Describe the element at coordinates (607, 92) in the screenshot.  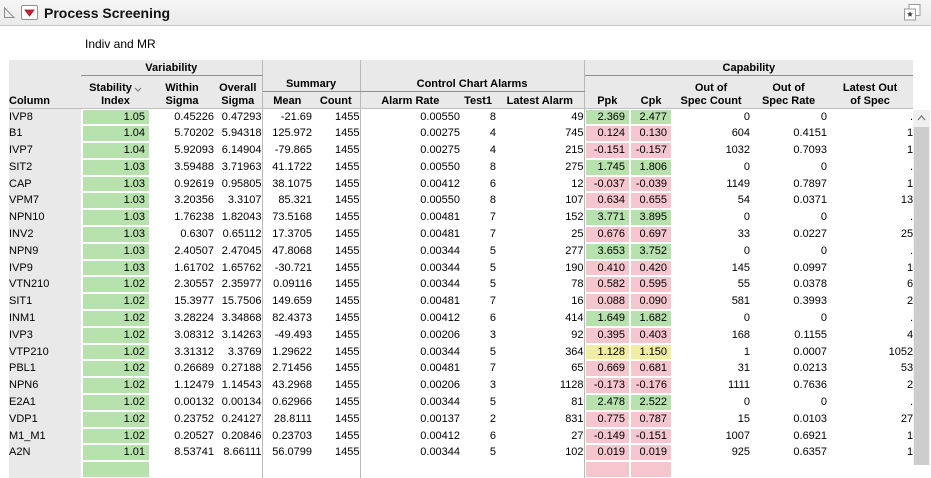
I see `column-header-ppk: Ppk` at that location.